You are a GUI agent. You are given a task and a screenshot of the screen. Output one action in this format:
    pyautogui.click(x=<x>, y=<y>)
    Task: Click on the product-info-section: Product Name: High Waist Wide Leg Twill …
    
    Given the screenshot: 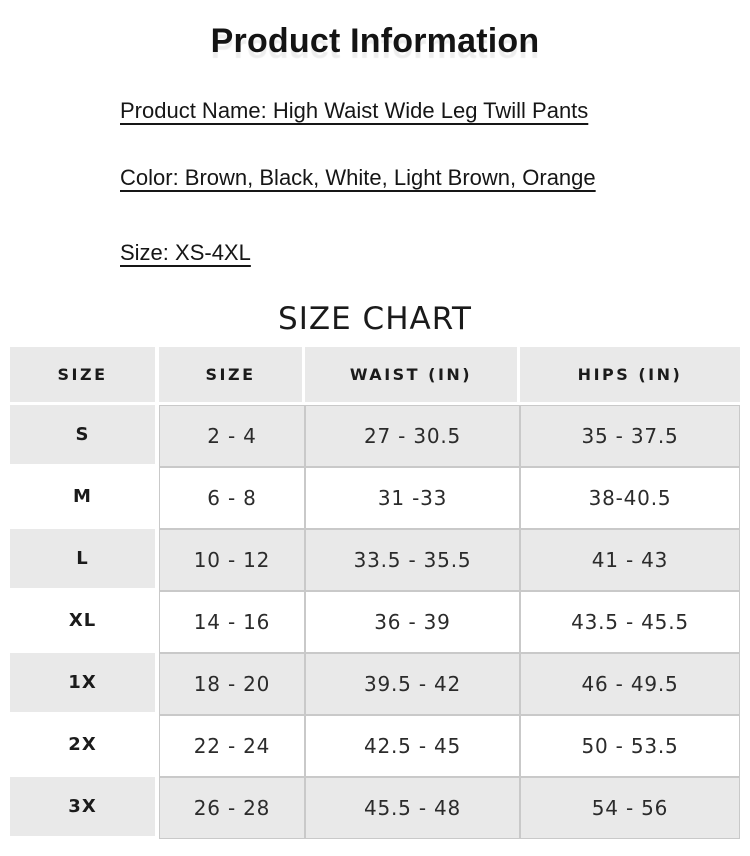 What is the action you would take?
    pyautogui.click(x=405, y=182)
    